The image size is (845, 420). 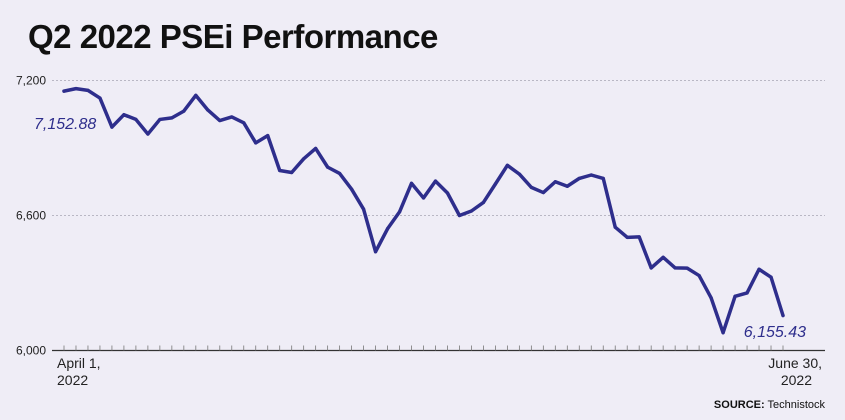 I want to click on x-start-label-line1: April 1,, so click(x=79, y=363).